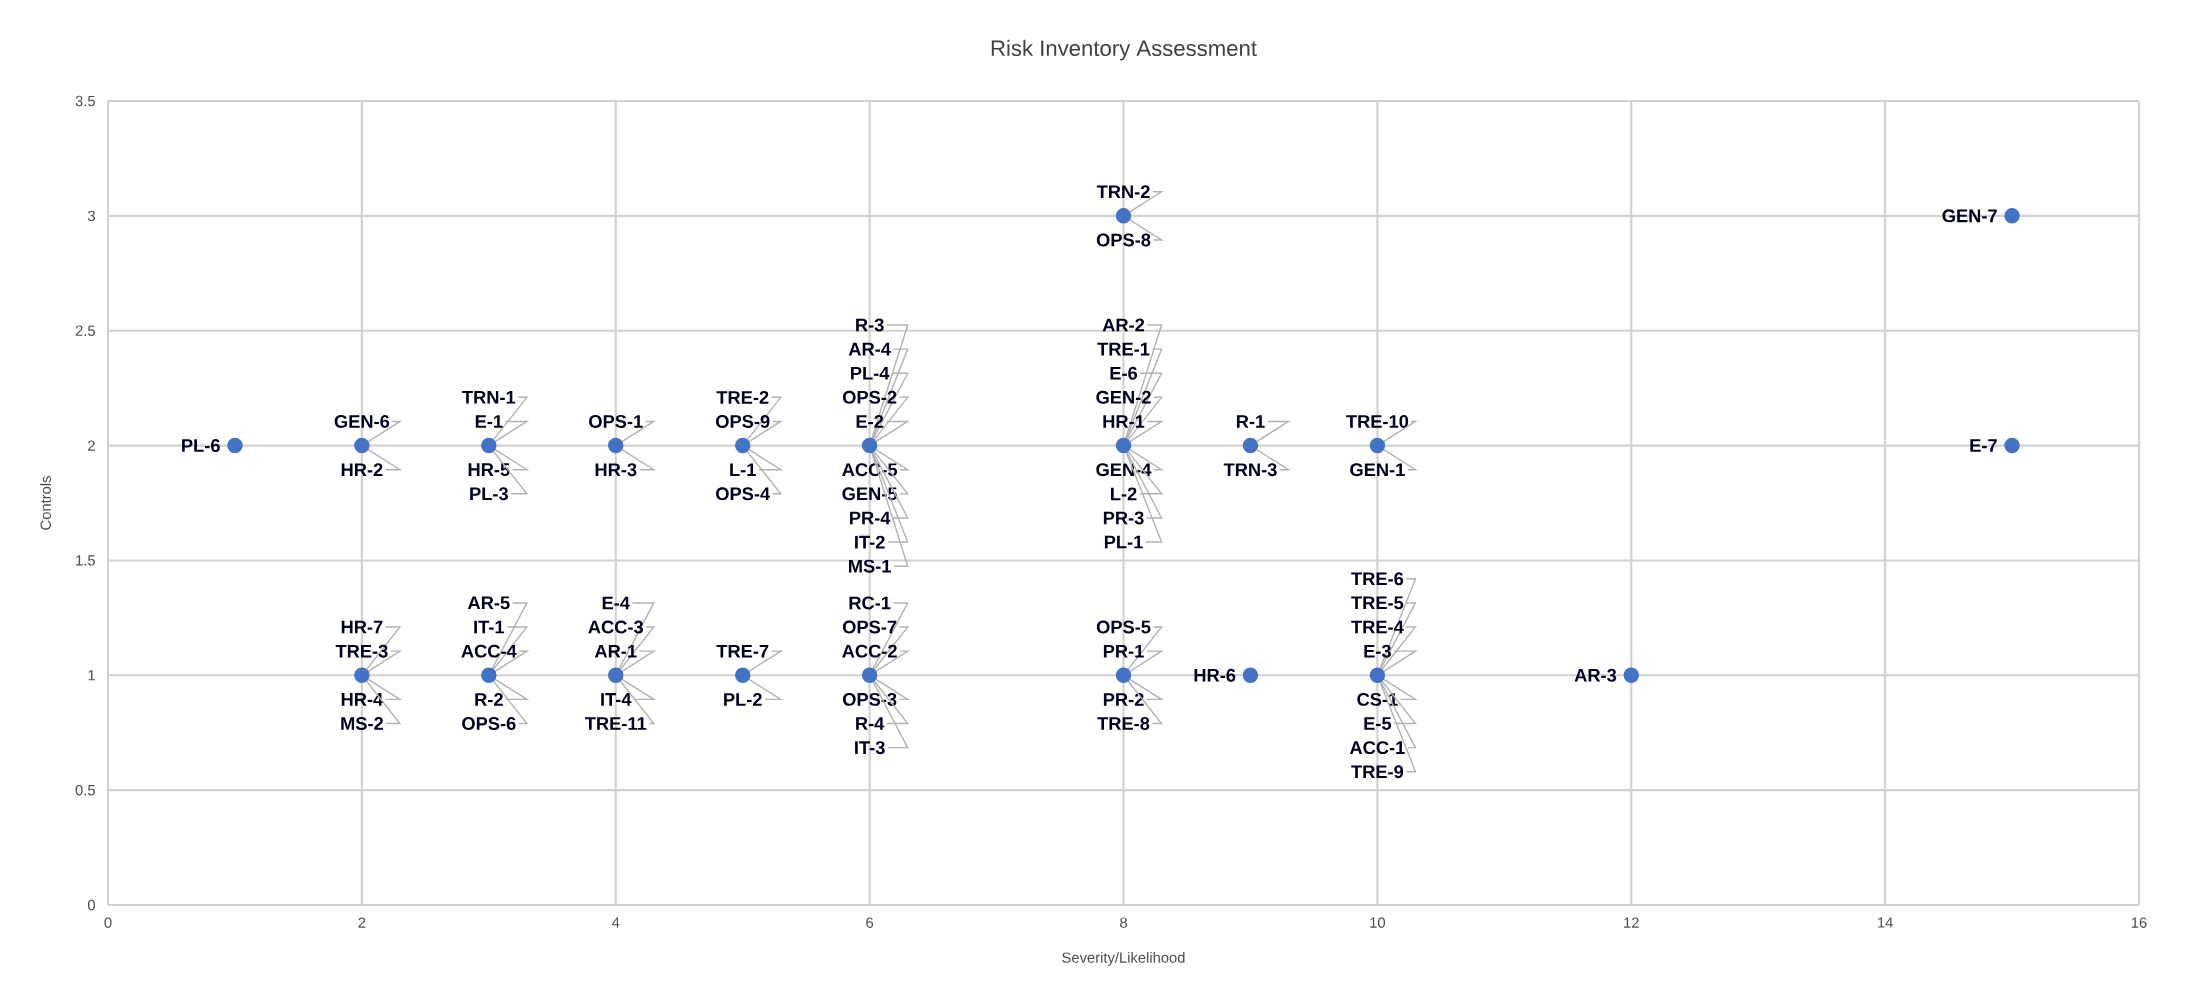  What do you see at coordinates (870, 494) in the screenshot?
I see `annotation: GEN-5` at bounding box center [870, 494].